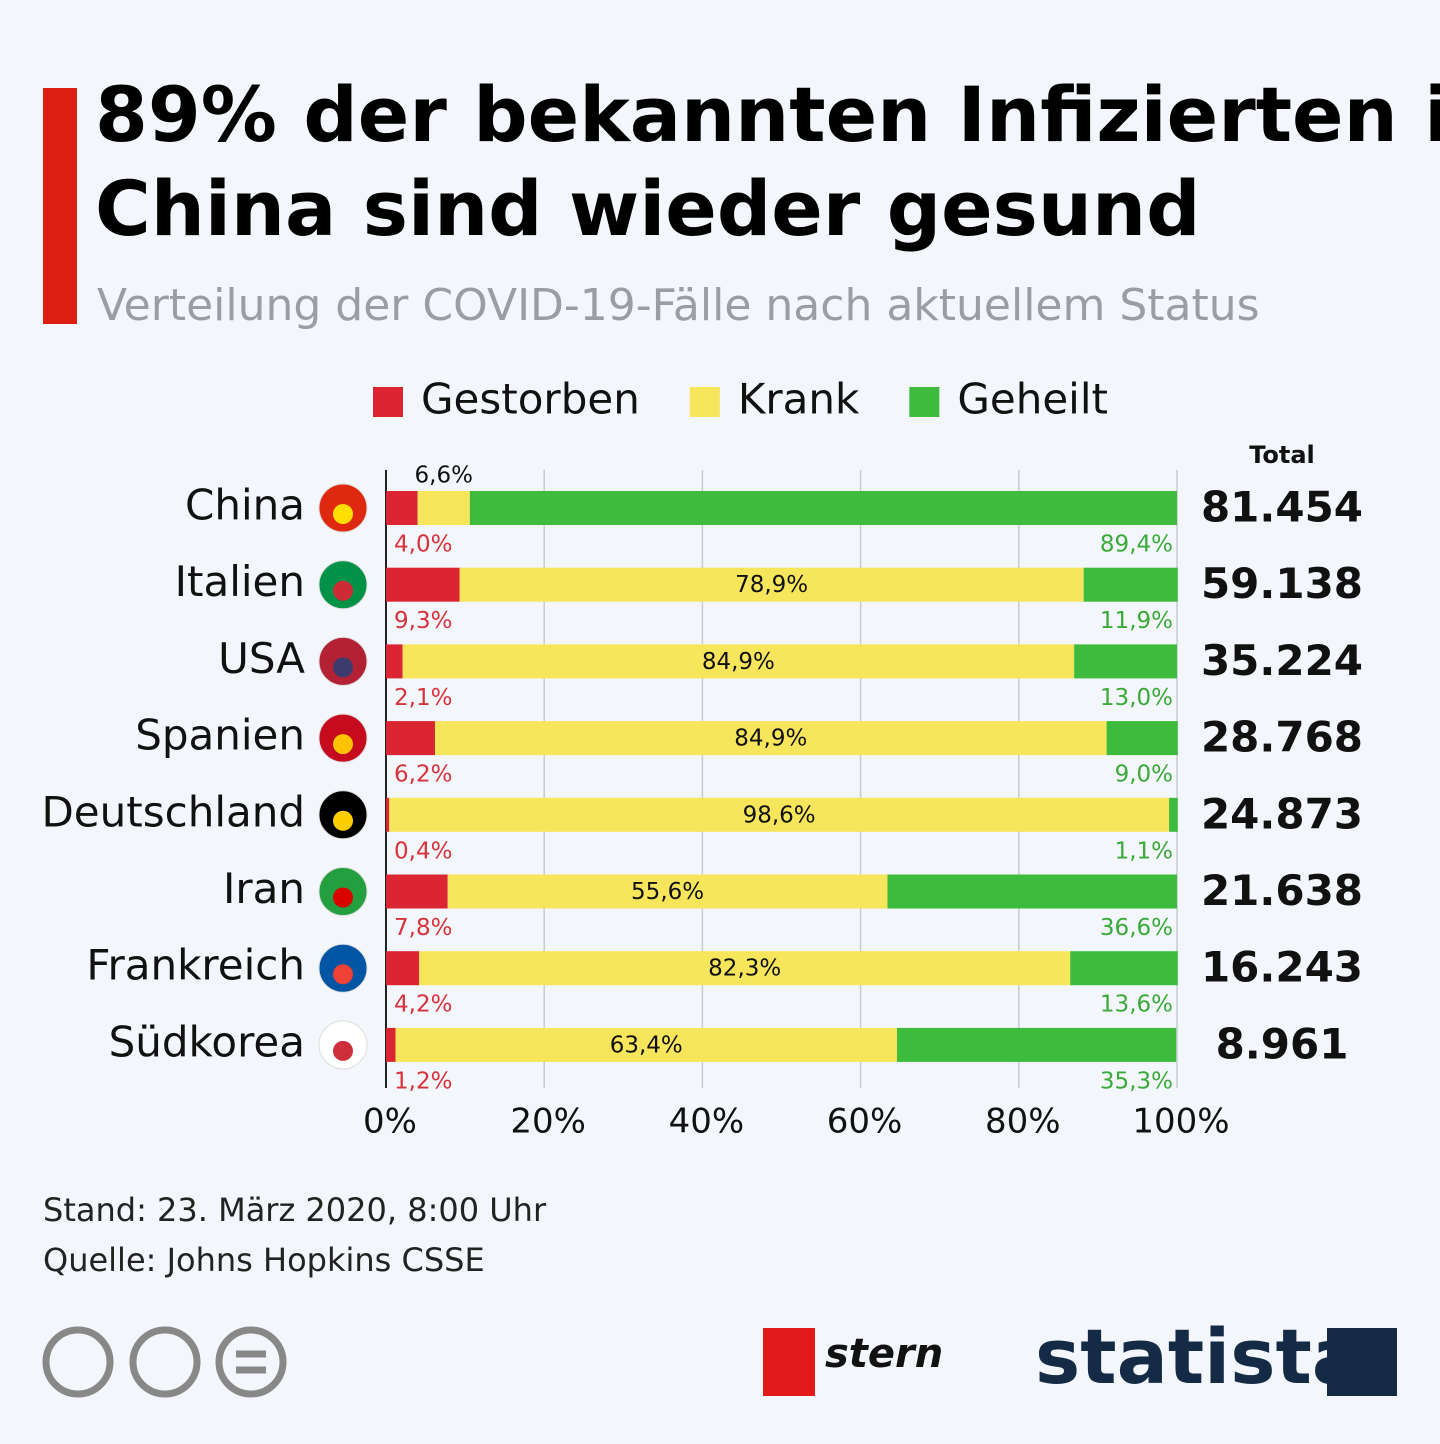 This screenshot has width=1440, height=1444. What do you see at coordinates (444, 476) in the screenshot?
I see `value-label: 6,6%` at bounding box center [444, 476].